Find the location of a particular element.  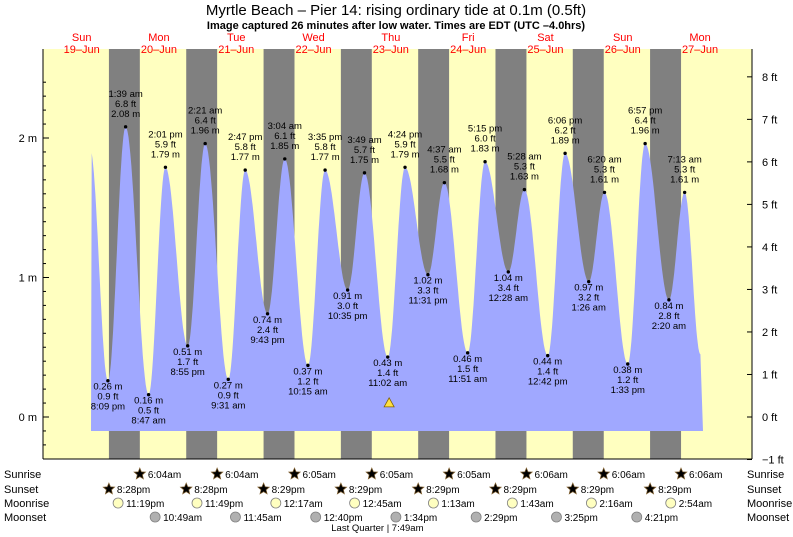

moonset-time: 4:21pm is located at coordinates (661, 518).